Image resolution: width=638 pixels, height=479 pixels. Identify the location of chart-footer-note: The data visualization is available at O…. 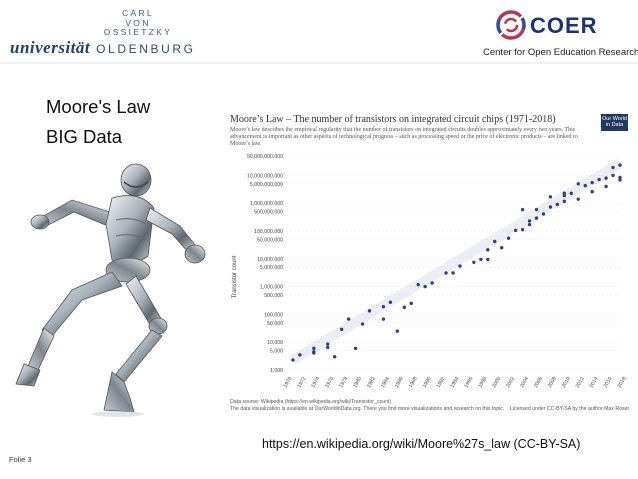
(367, 409).